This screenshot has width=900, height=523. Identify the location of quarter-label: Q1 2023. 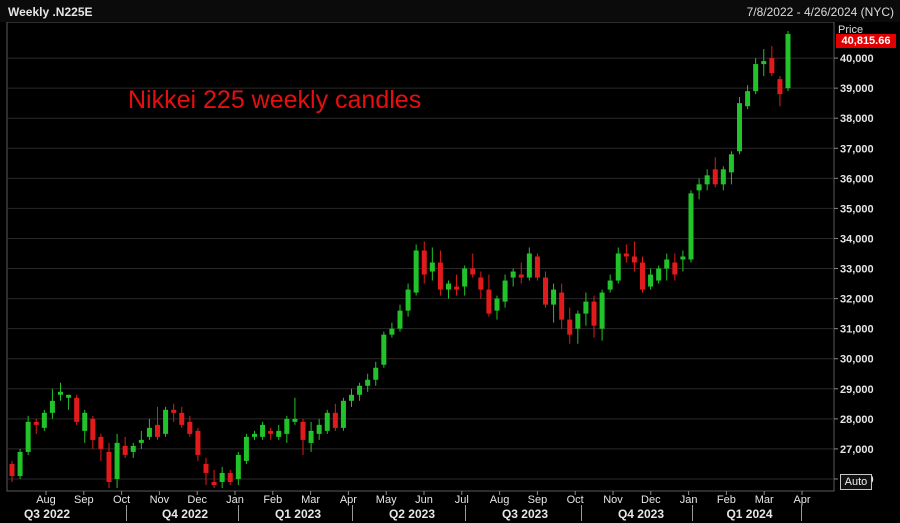
(298, 514).